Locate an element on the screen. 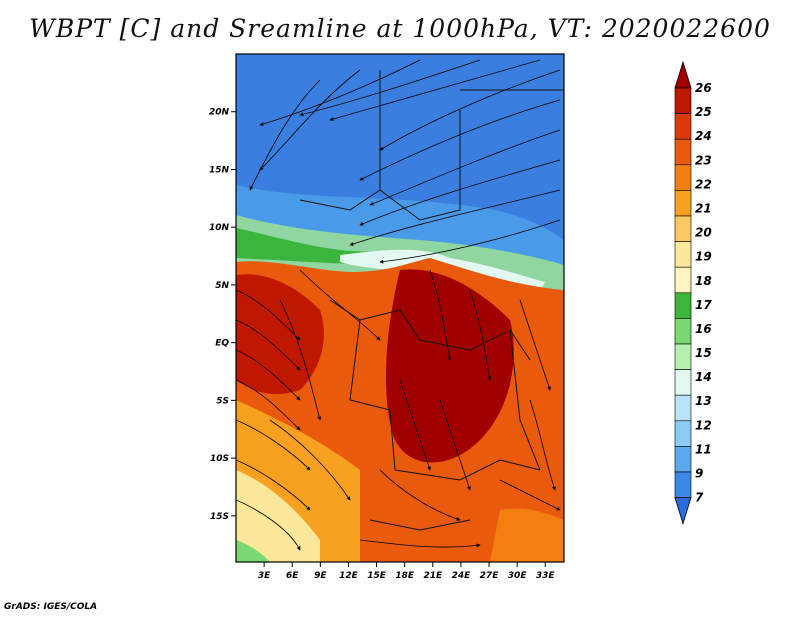 The height and width of the screenshot is (618, 800). south-green is located at coordinates (253, 551).